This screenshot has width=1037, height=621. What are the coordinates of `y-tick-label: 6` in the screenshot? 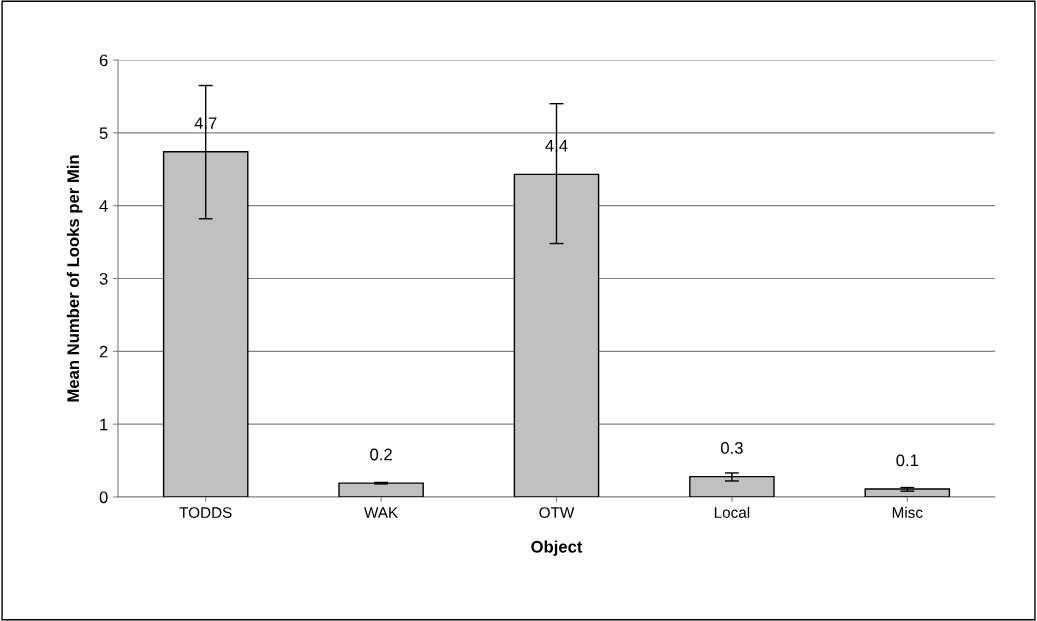 It's located at (103, 60).